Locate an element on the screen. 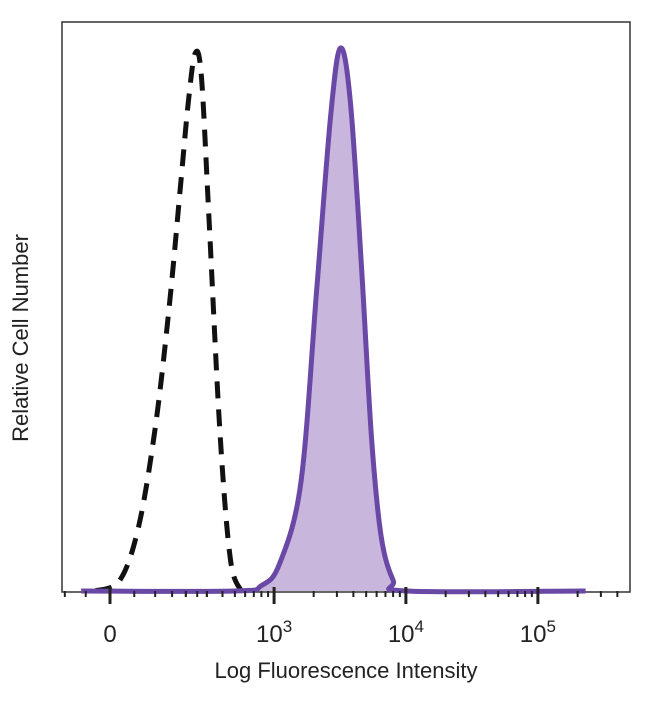  x-tick-label: 10³ is located at coordinates (274, 632).